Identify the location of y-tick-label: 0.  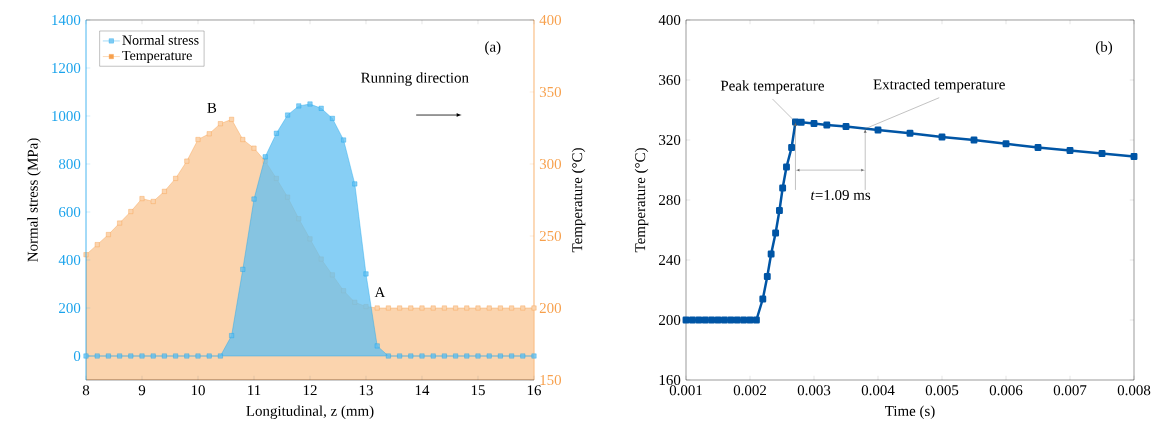
(77, 356).